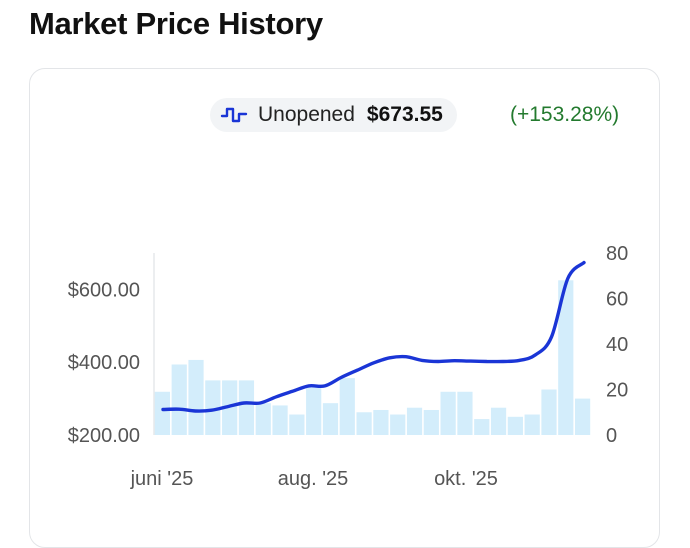 The image size is (690, 548). I want to click on x-tick-label: aug. '25, so click(313, 479).